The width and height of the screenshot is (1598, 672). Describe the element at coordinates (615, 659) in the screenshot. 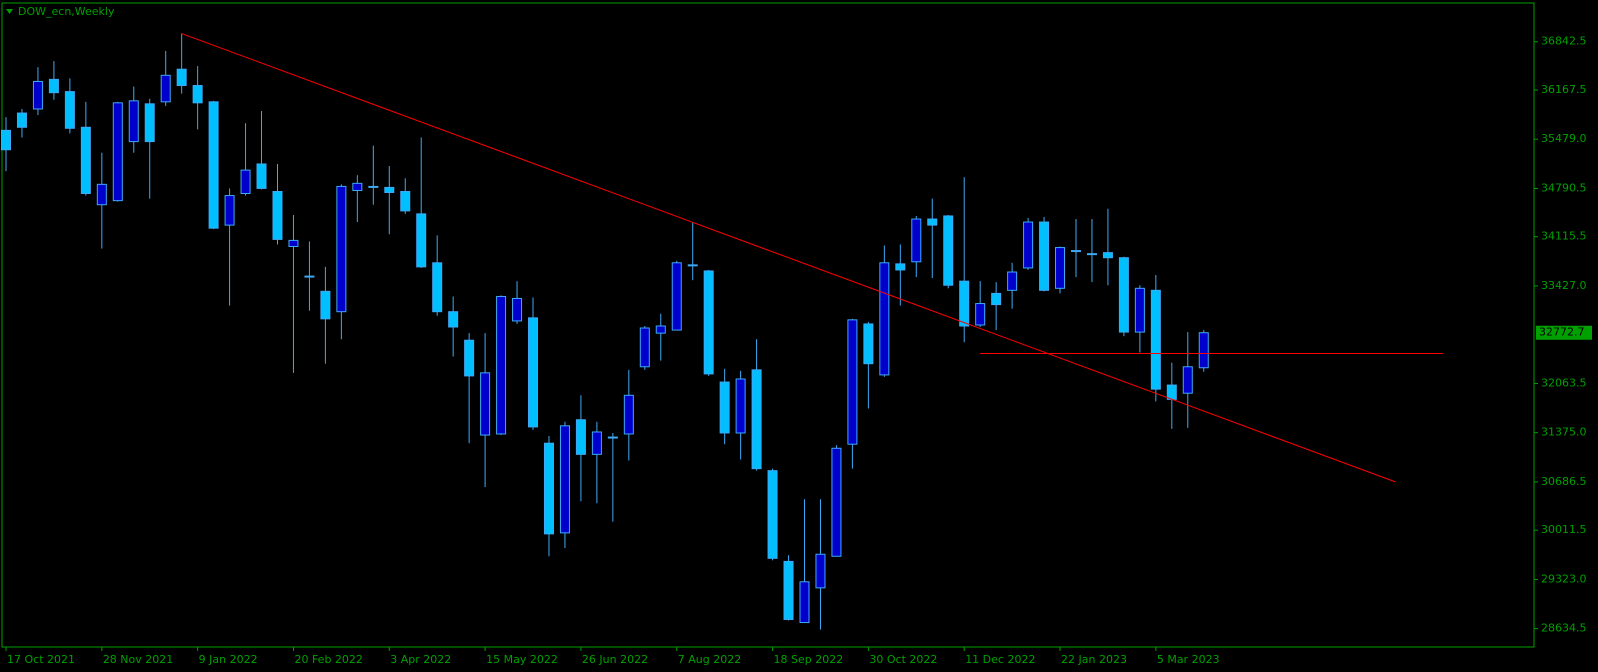

I see `x-tick-label: 26 Jun 2022` at that location.